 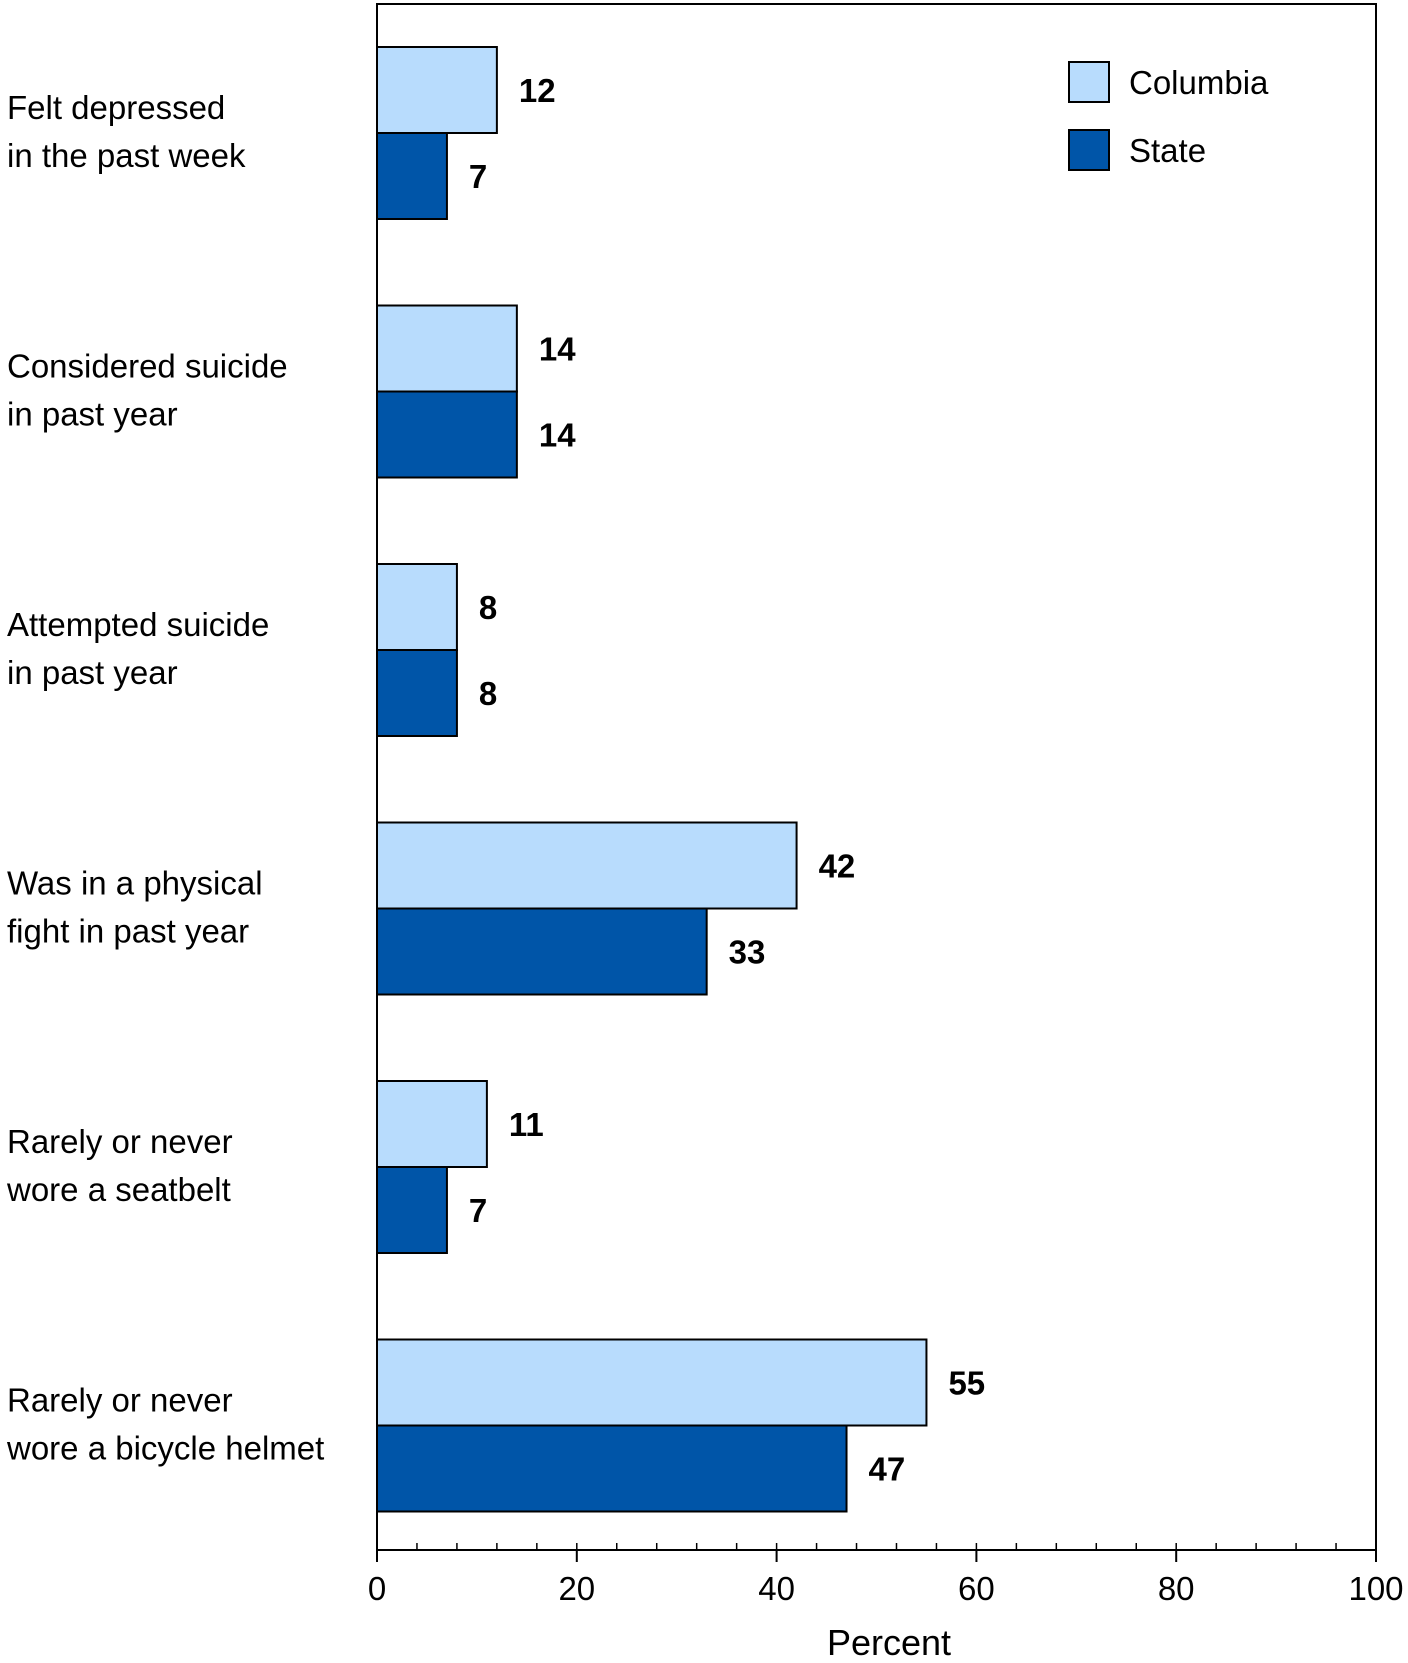 What do you see at coordinates (887, 1469) in the screenshot?
I see `value-label-state-5: 47` at bounding box center [887, 1469].